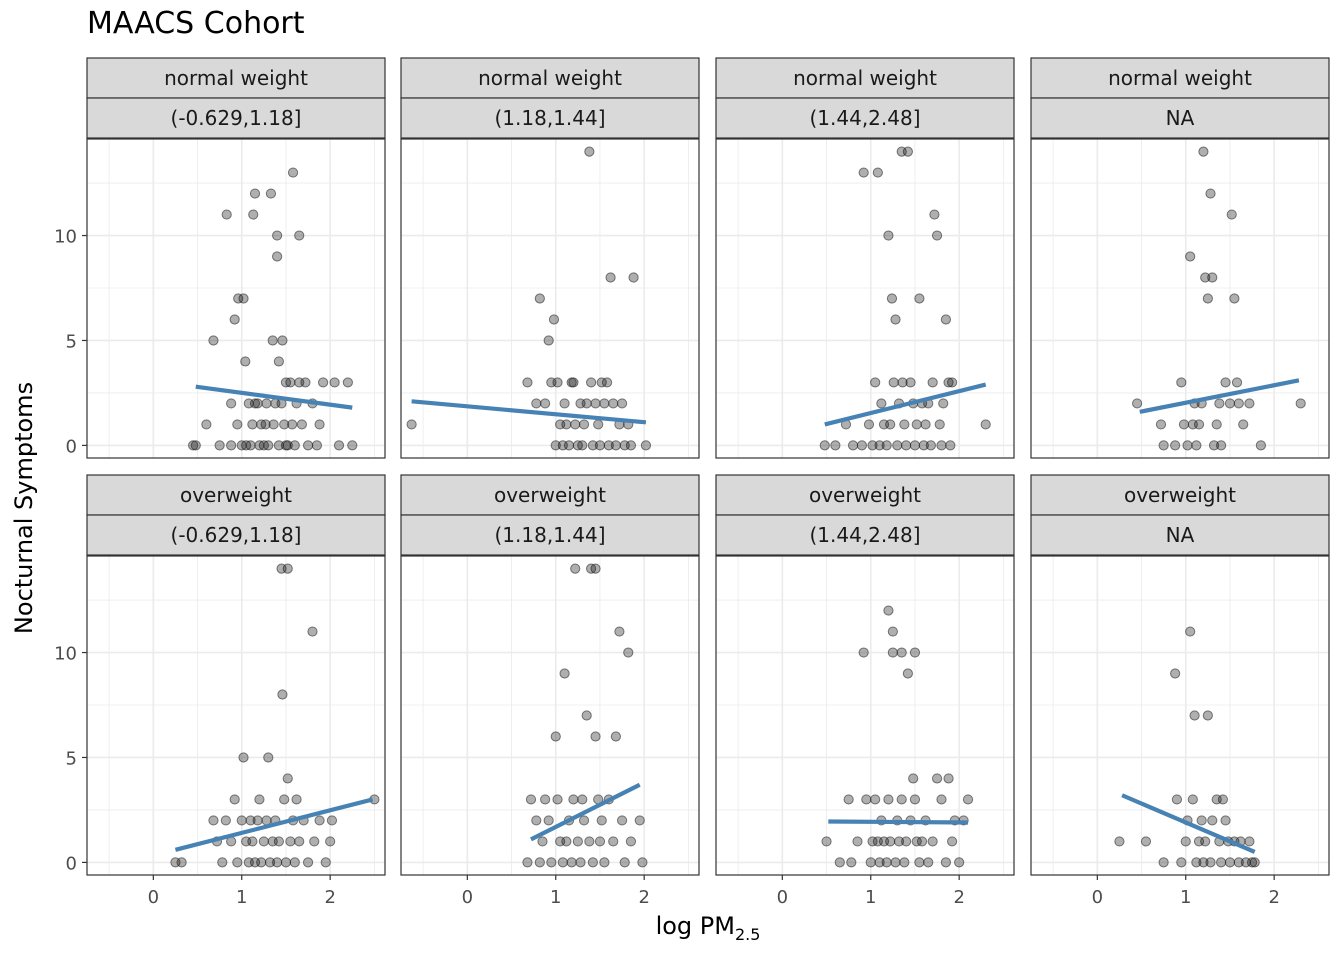  What do you see at coordinates (550, 78) in the screenshot?
I see `facet-strip-row-label: normal weight` at bounding box center [550, 78].